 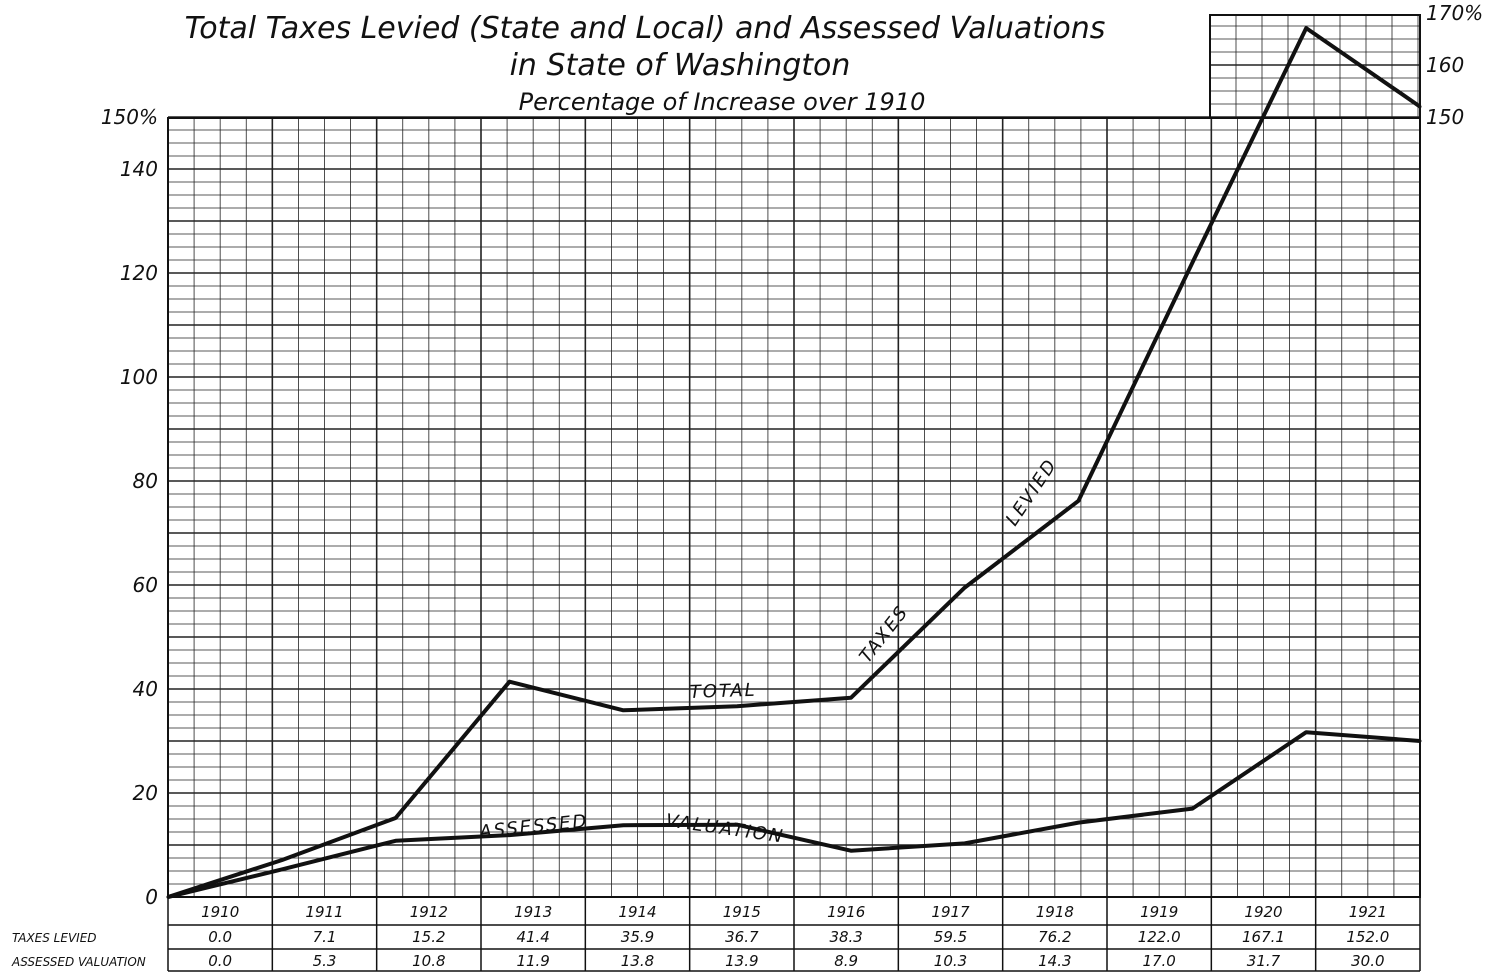 What do you see at coordinates (1315, 66) in the screenshot?
I see `plot-frame-ext` at bounding box center [1315, 66].